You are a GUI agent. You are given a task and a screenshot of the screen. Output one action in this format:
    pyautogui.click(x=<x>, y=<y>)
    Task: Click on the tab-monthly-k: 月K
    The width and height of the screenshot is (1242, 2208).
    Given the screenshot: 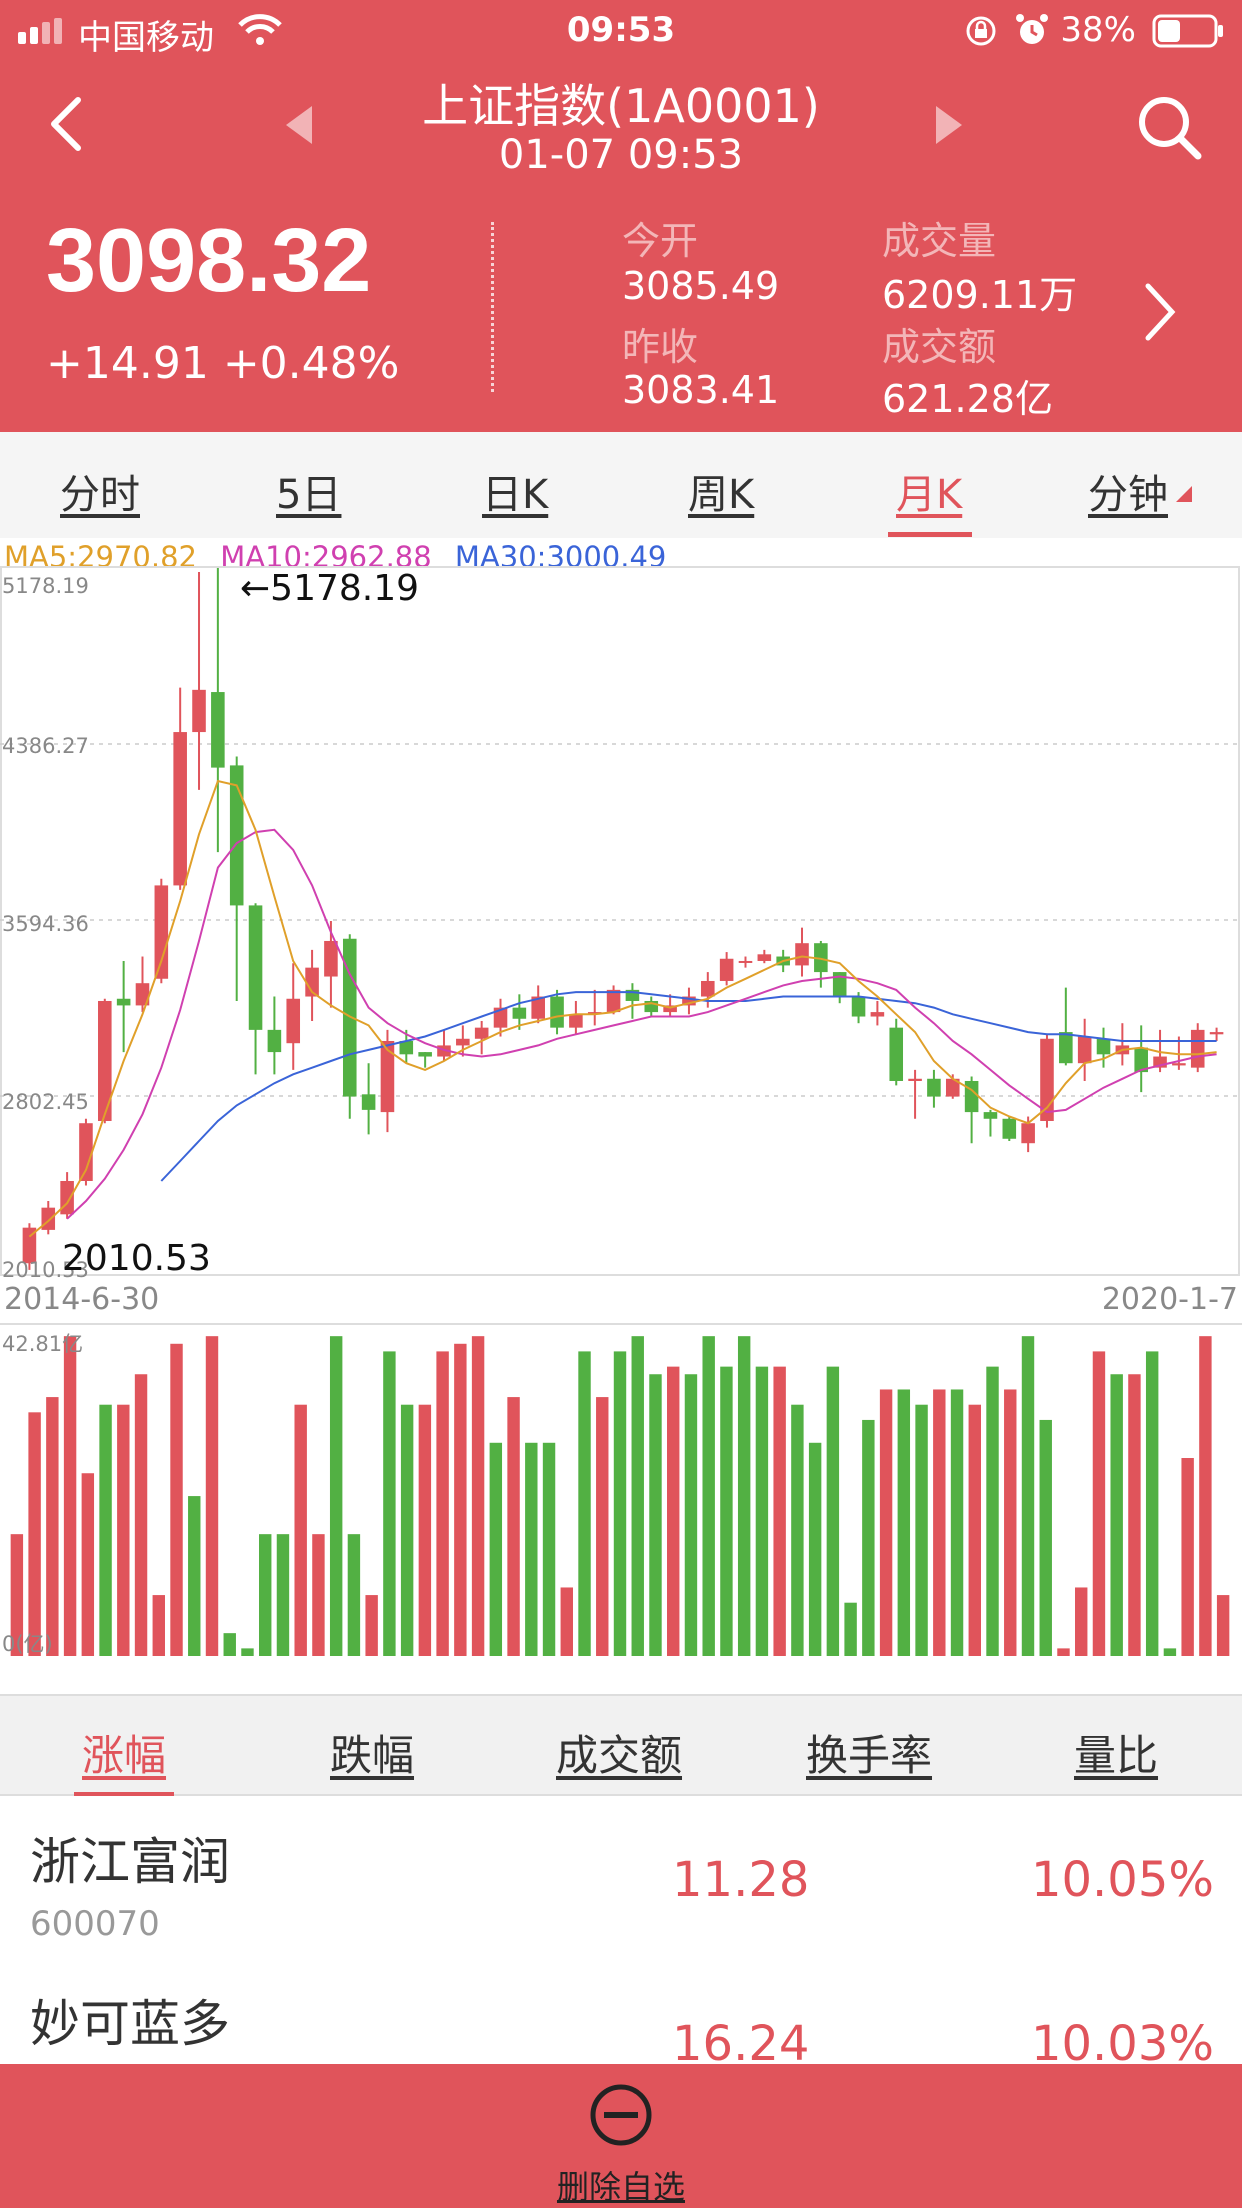 What is the action you would take?
    pyautogui.click(x=929, y=495)
    